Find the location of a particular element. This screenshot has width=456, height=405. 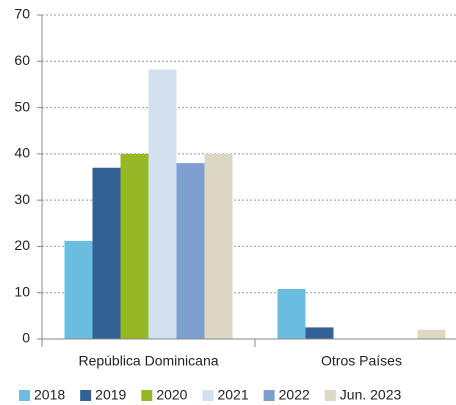

legend-label: 2021 is located at coordinates (232, 395).